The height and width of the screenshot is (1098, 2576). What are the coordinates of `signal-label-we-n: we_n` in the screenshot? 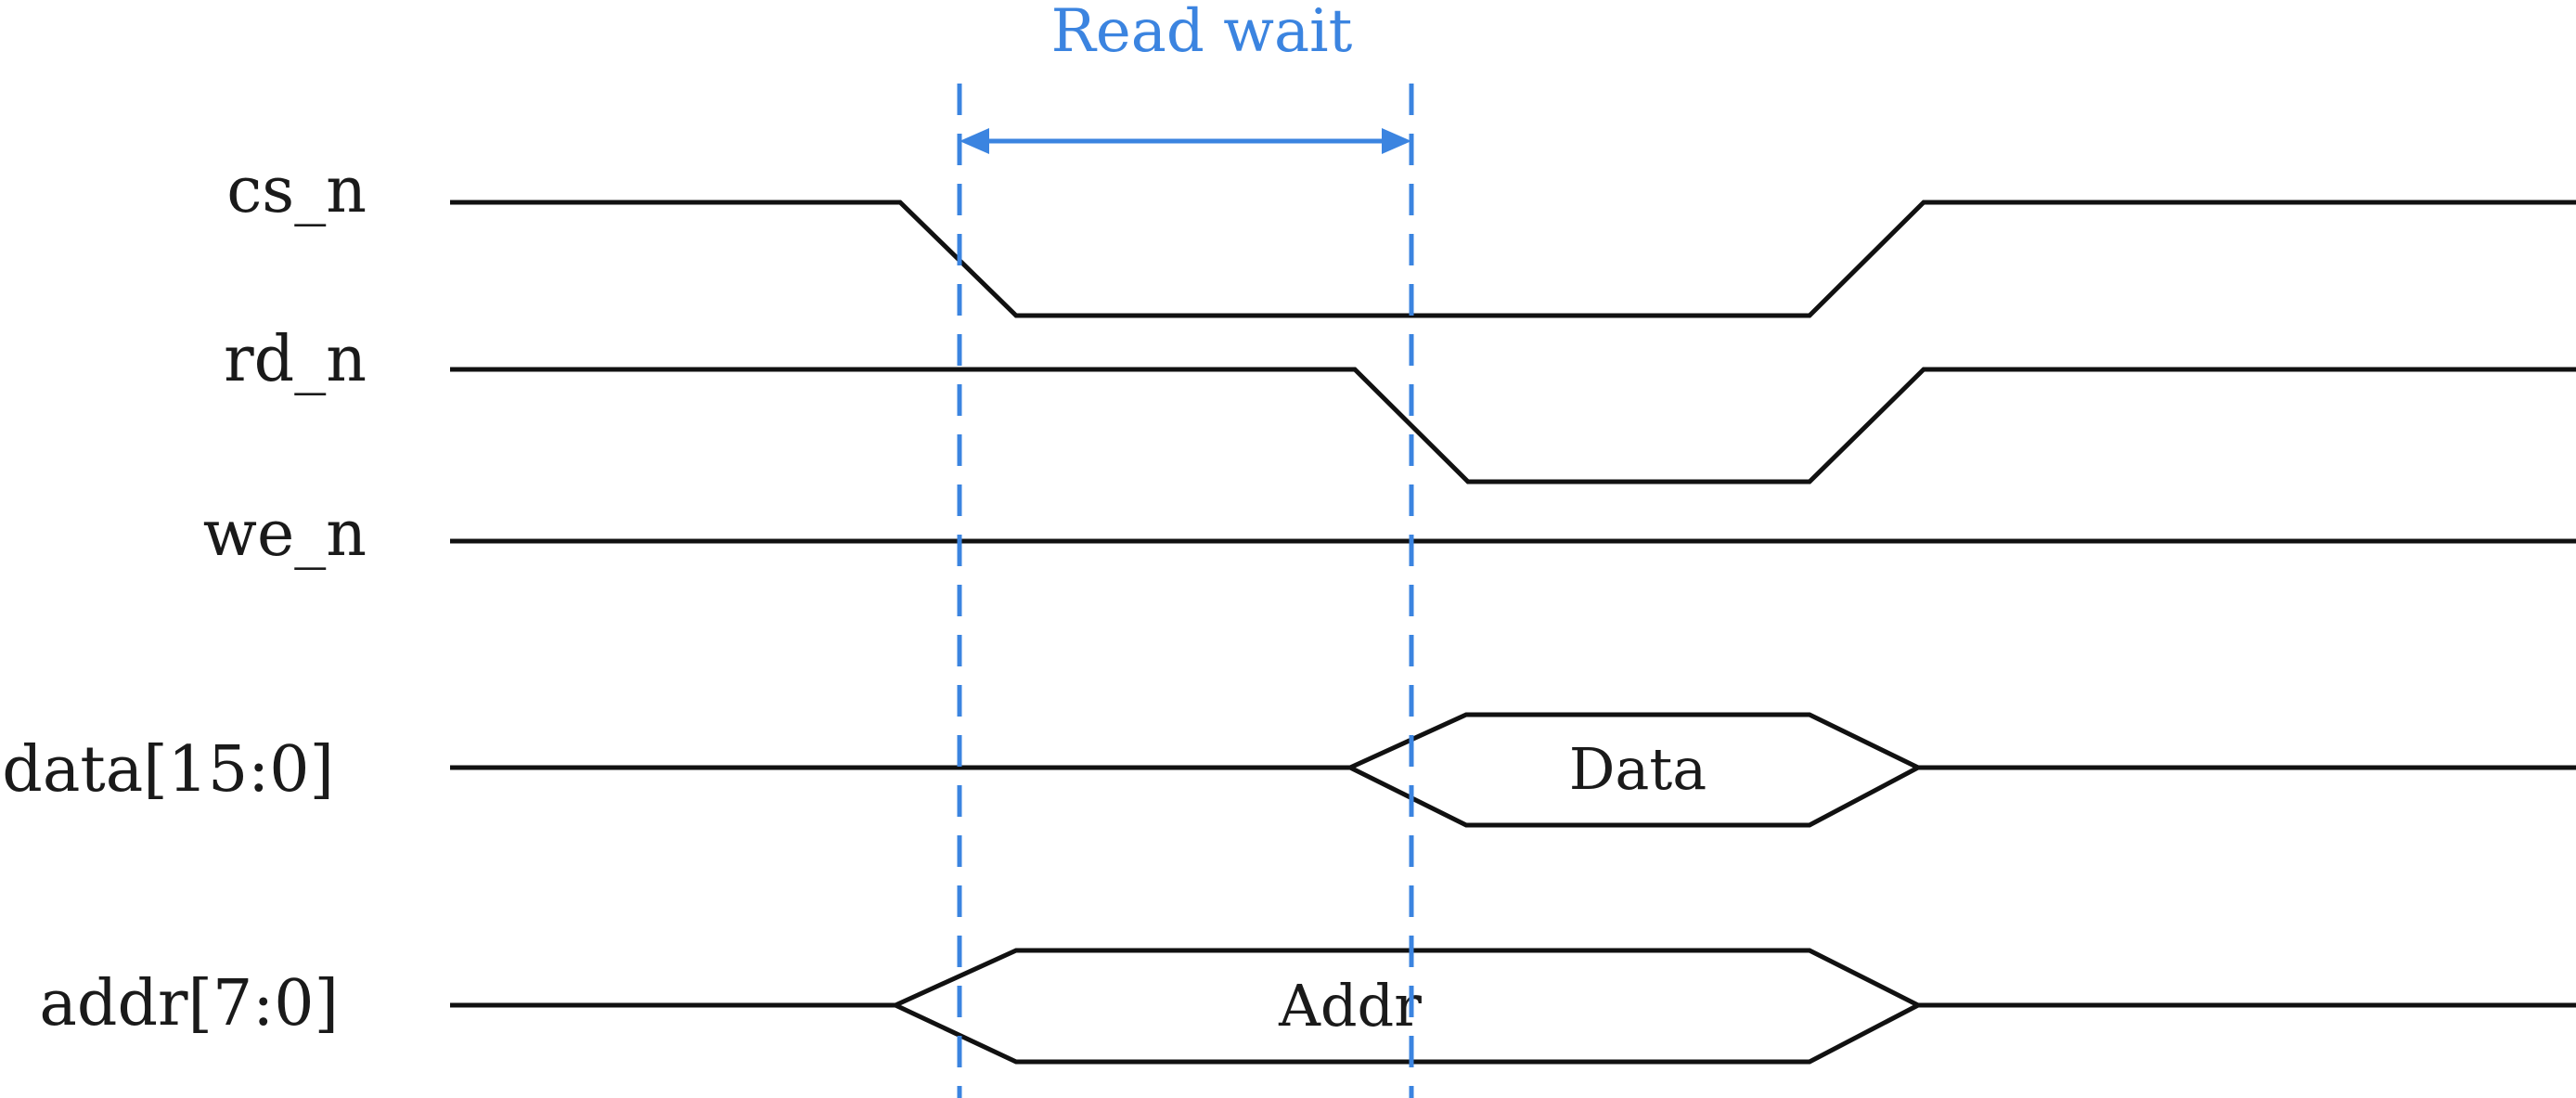 It's located at (285, 534).